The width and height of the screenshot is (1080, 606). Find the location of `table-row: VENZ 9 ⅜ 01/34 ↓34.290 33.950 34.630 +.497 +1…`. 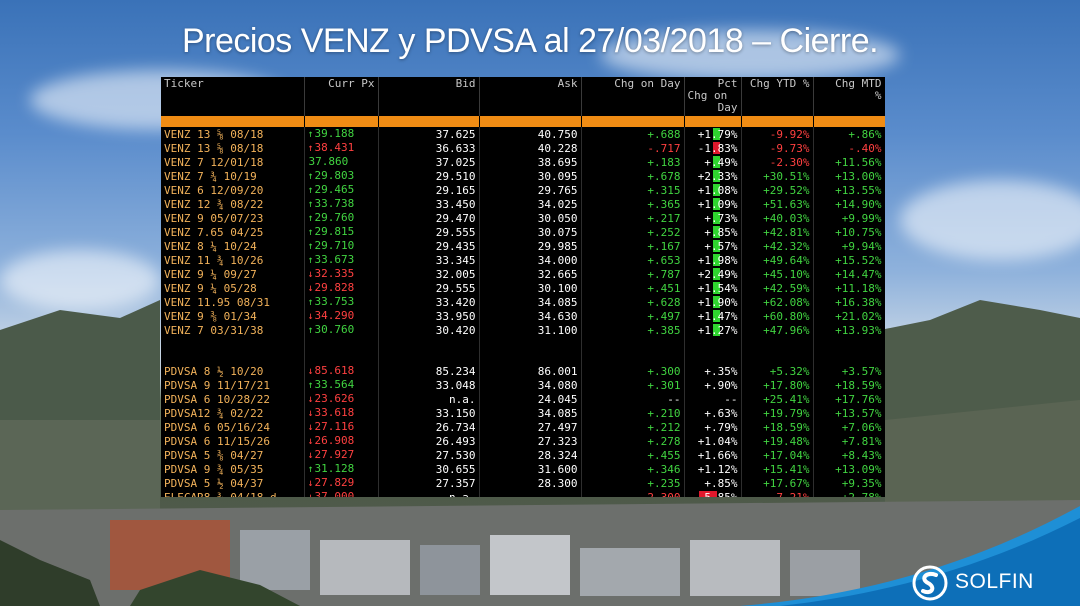

table-row: VENZ 9 ⅜ 01/34 ↓34.290 33.950 34.630 +.497 +1… is located at coordinates (523, 316).